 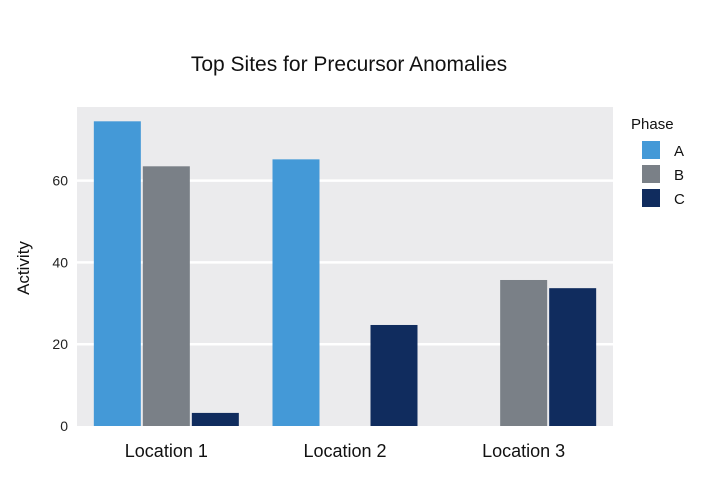 What do you see at coordinates (60, 303) in the screenshot?
I see `y-tick-labels: 0 20 40 60` at bounding box center [60, 303].